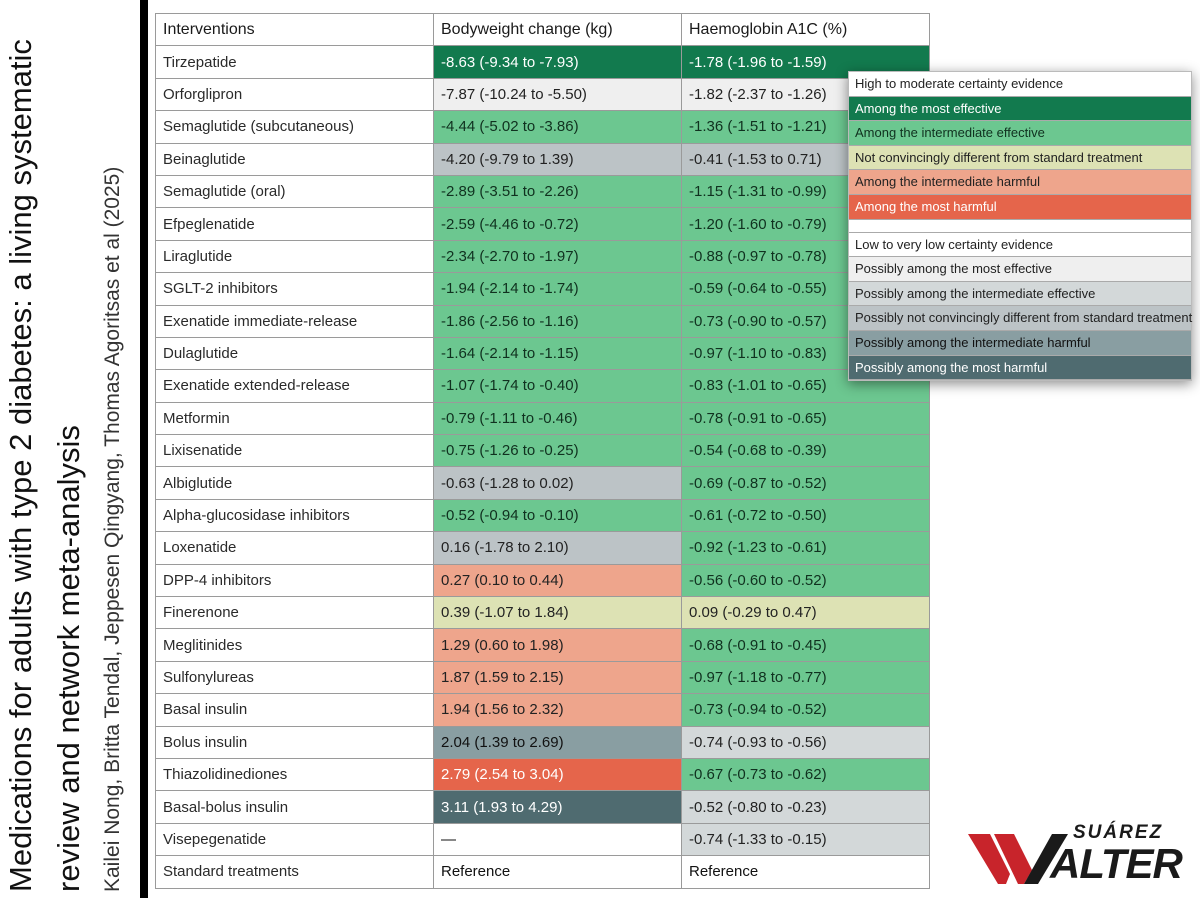 The height and width of the screenshot is (898, 1200). Describe the element at coordinates (557, 710) in the screenshot. I see `bodyweight-cell: 1.94 (1.56 to 2.32)` at that location.